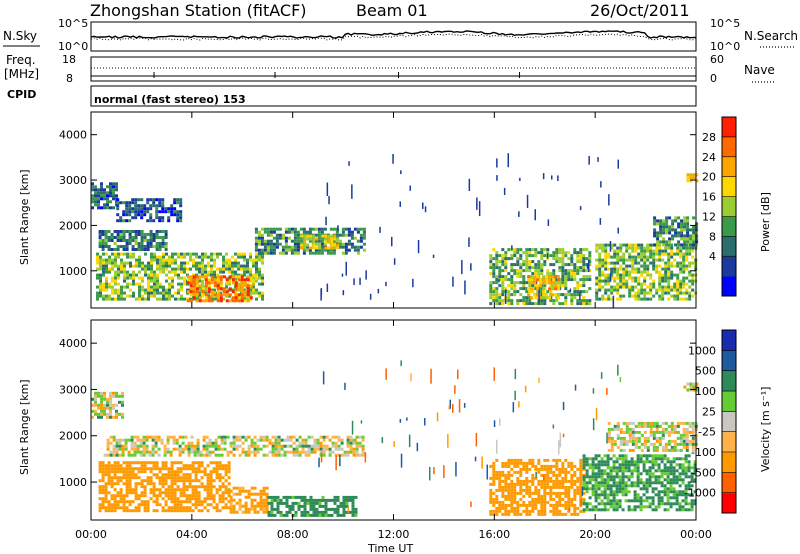  What do you see at coordinates (729, 206) in the screenshot?
I see `colorbar-swatch` at bounding box center [729, 206].